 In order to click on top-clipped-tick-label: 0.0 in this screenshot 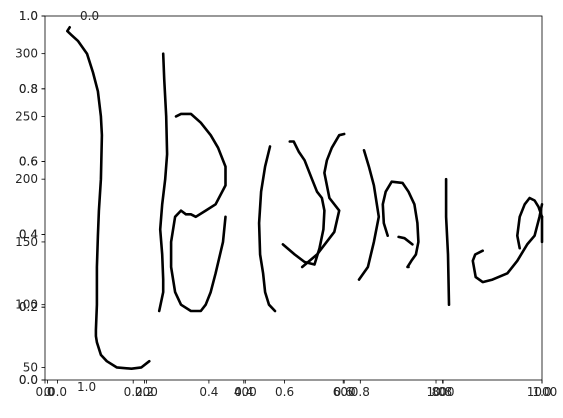, I will do `click(89, 16)`.